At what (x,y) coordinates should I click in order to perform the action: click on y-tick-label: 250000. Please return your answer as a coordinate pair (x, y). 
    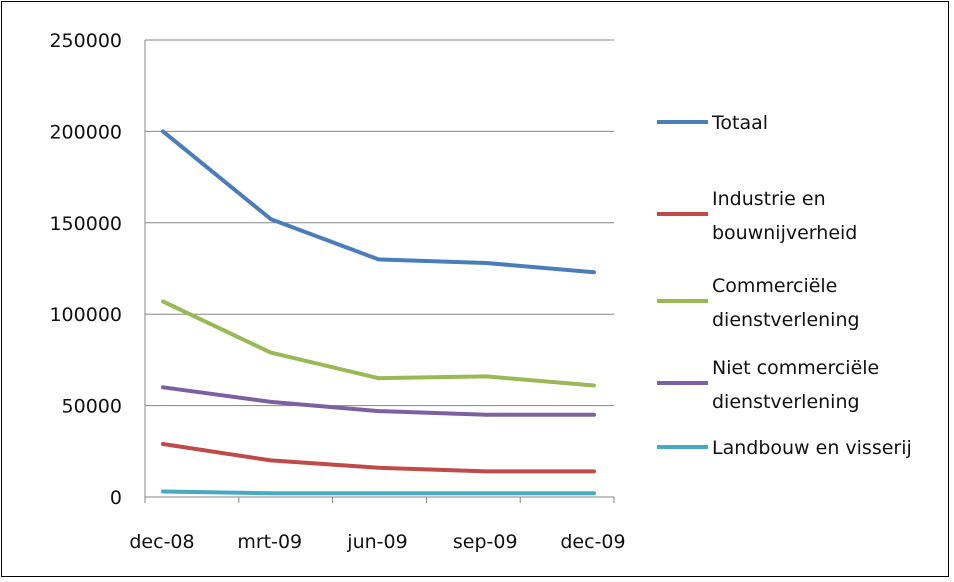
    Looking at the image, I should click on (85, 41).